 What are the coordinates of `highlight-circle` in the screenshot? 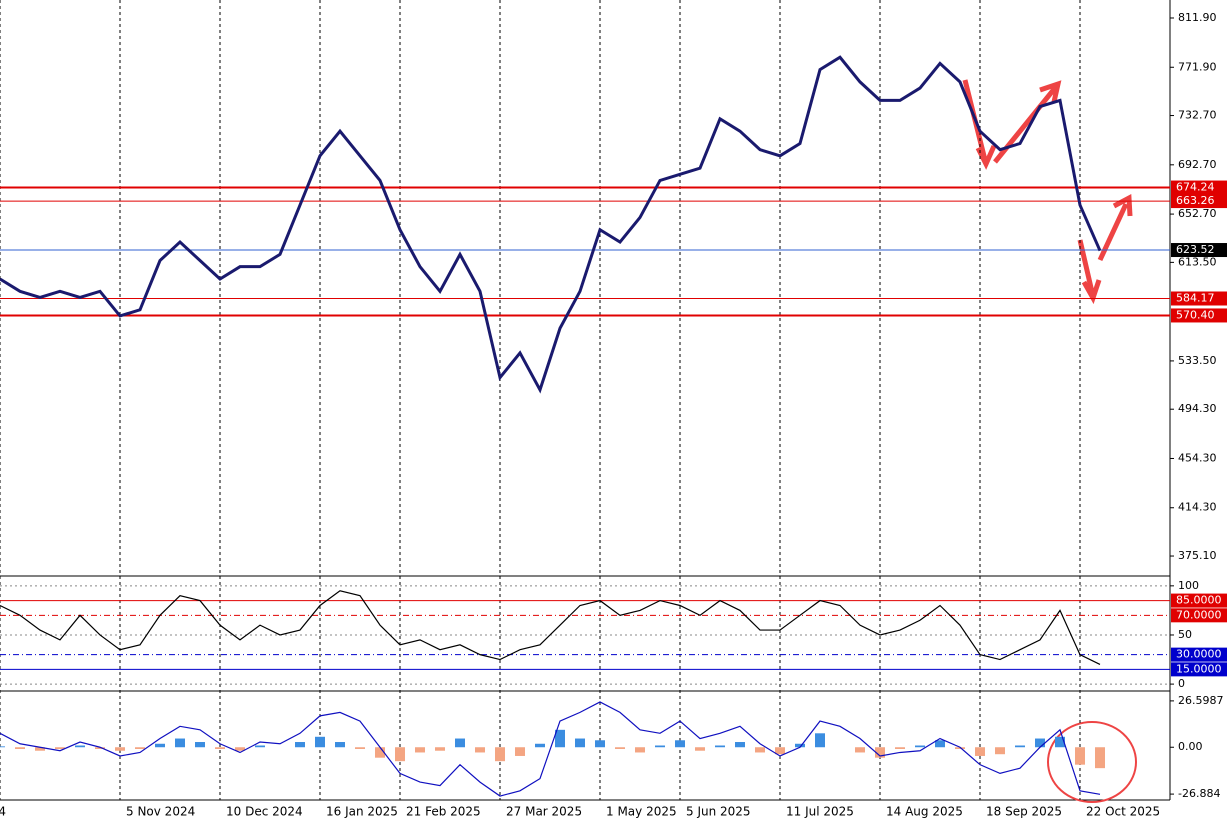 It's located at (1092, 762).